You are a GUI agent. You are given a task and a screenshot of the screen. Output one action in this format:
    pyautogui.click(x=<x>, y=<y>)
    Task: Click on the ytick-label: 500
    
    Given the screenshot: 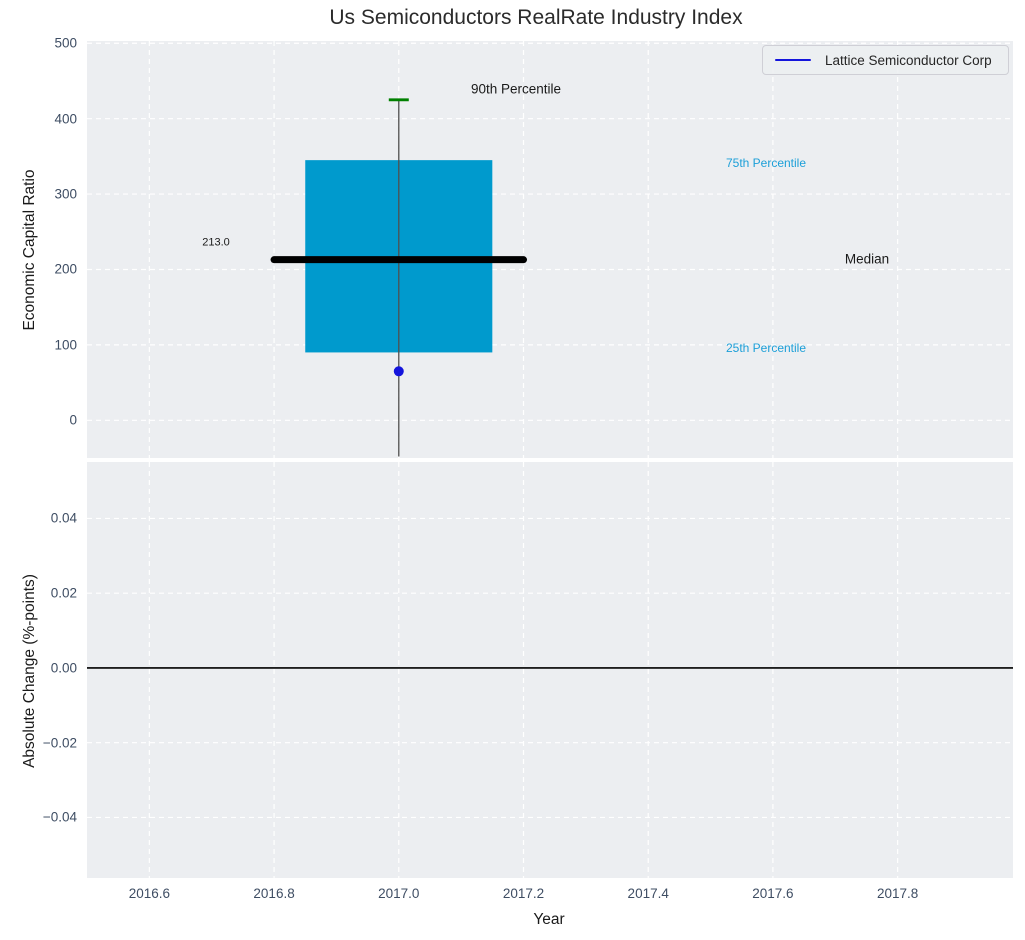 What is the action you would take?
    pyautogui.click(x=65, y=43)
    